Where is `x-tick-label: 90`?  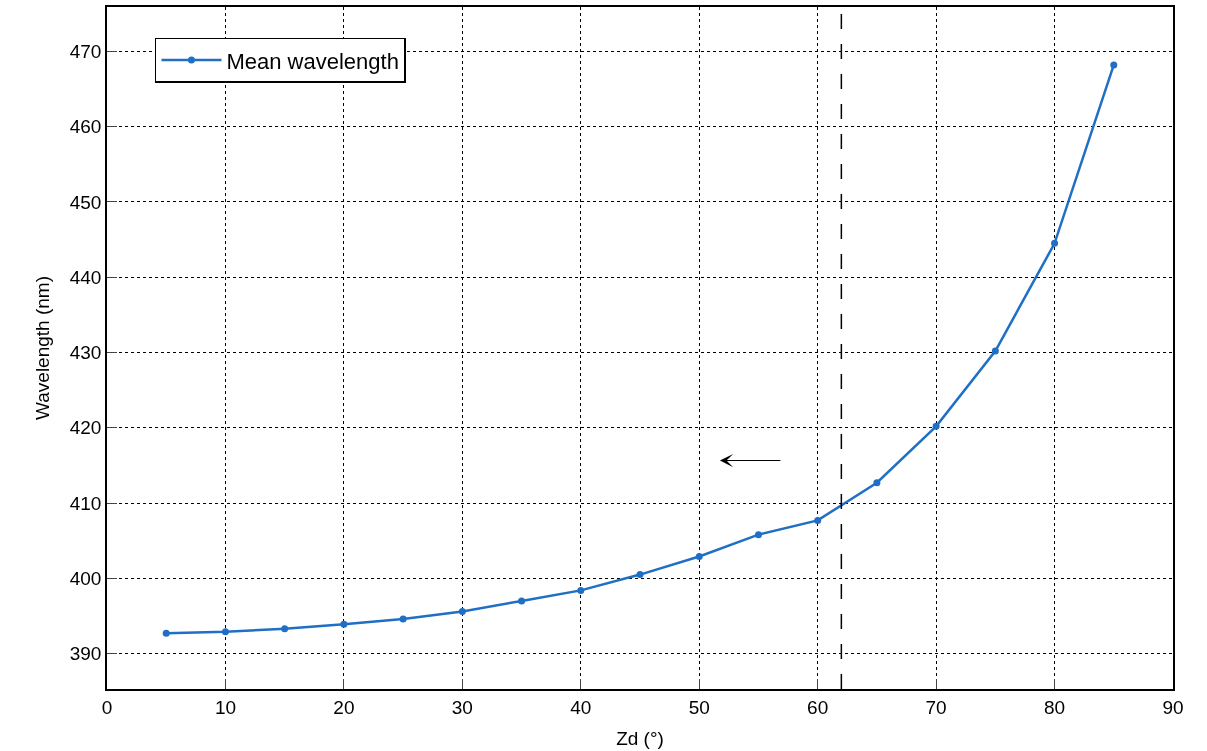
x-tick-label: 90 is located at coordinates (1173, 707).